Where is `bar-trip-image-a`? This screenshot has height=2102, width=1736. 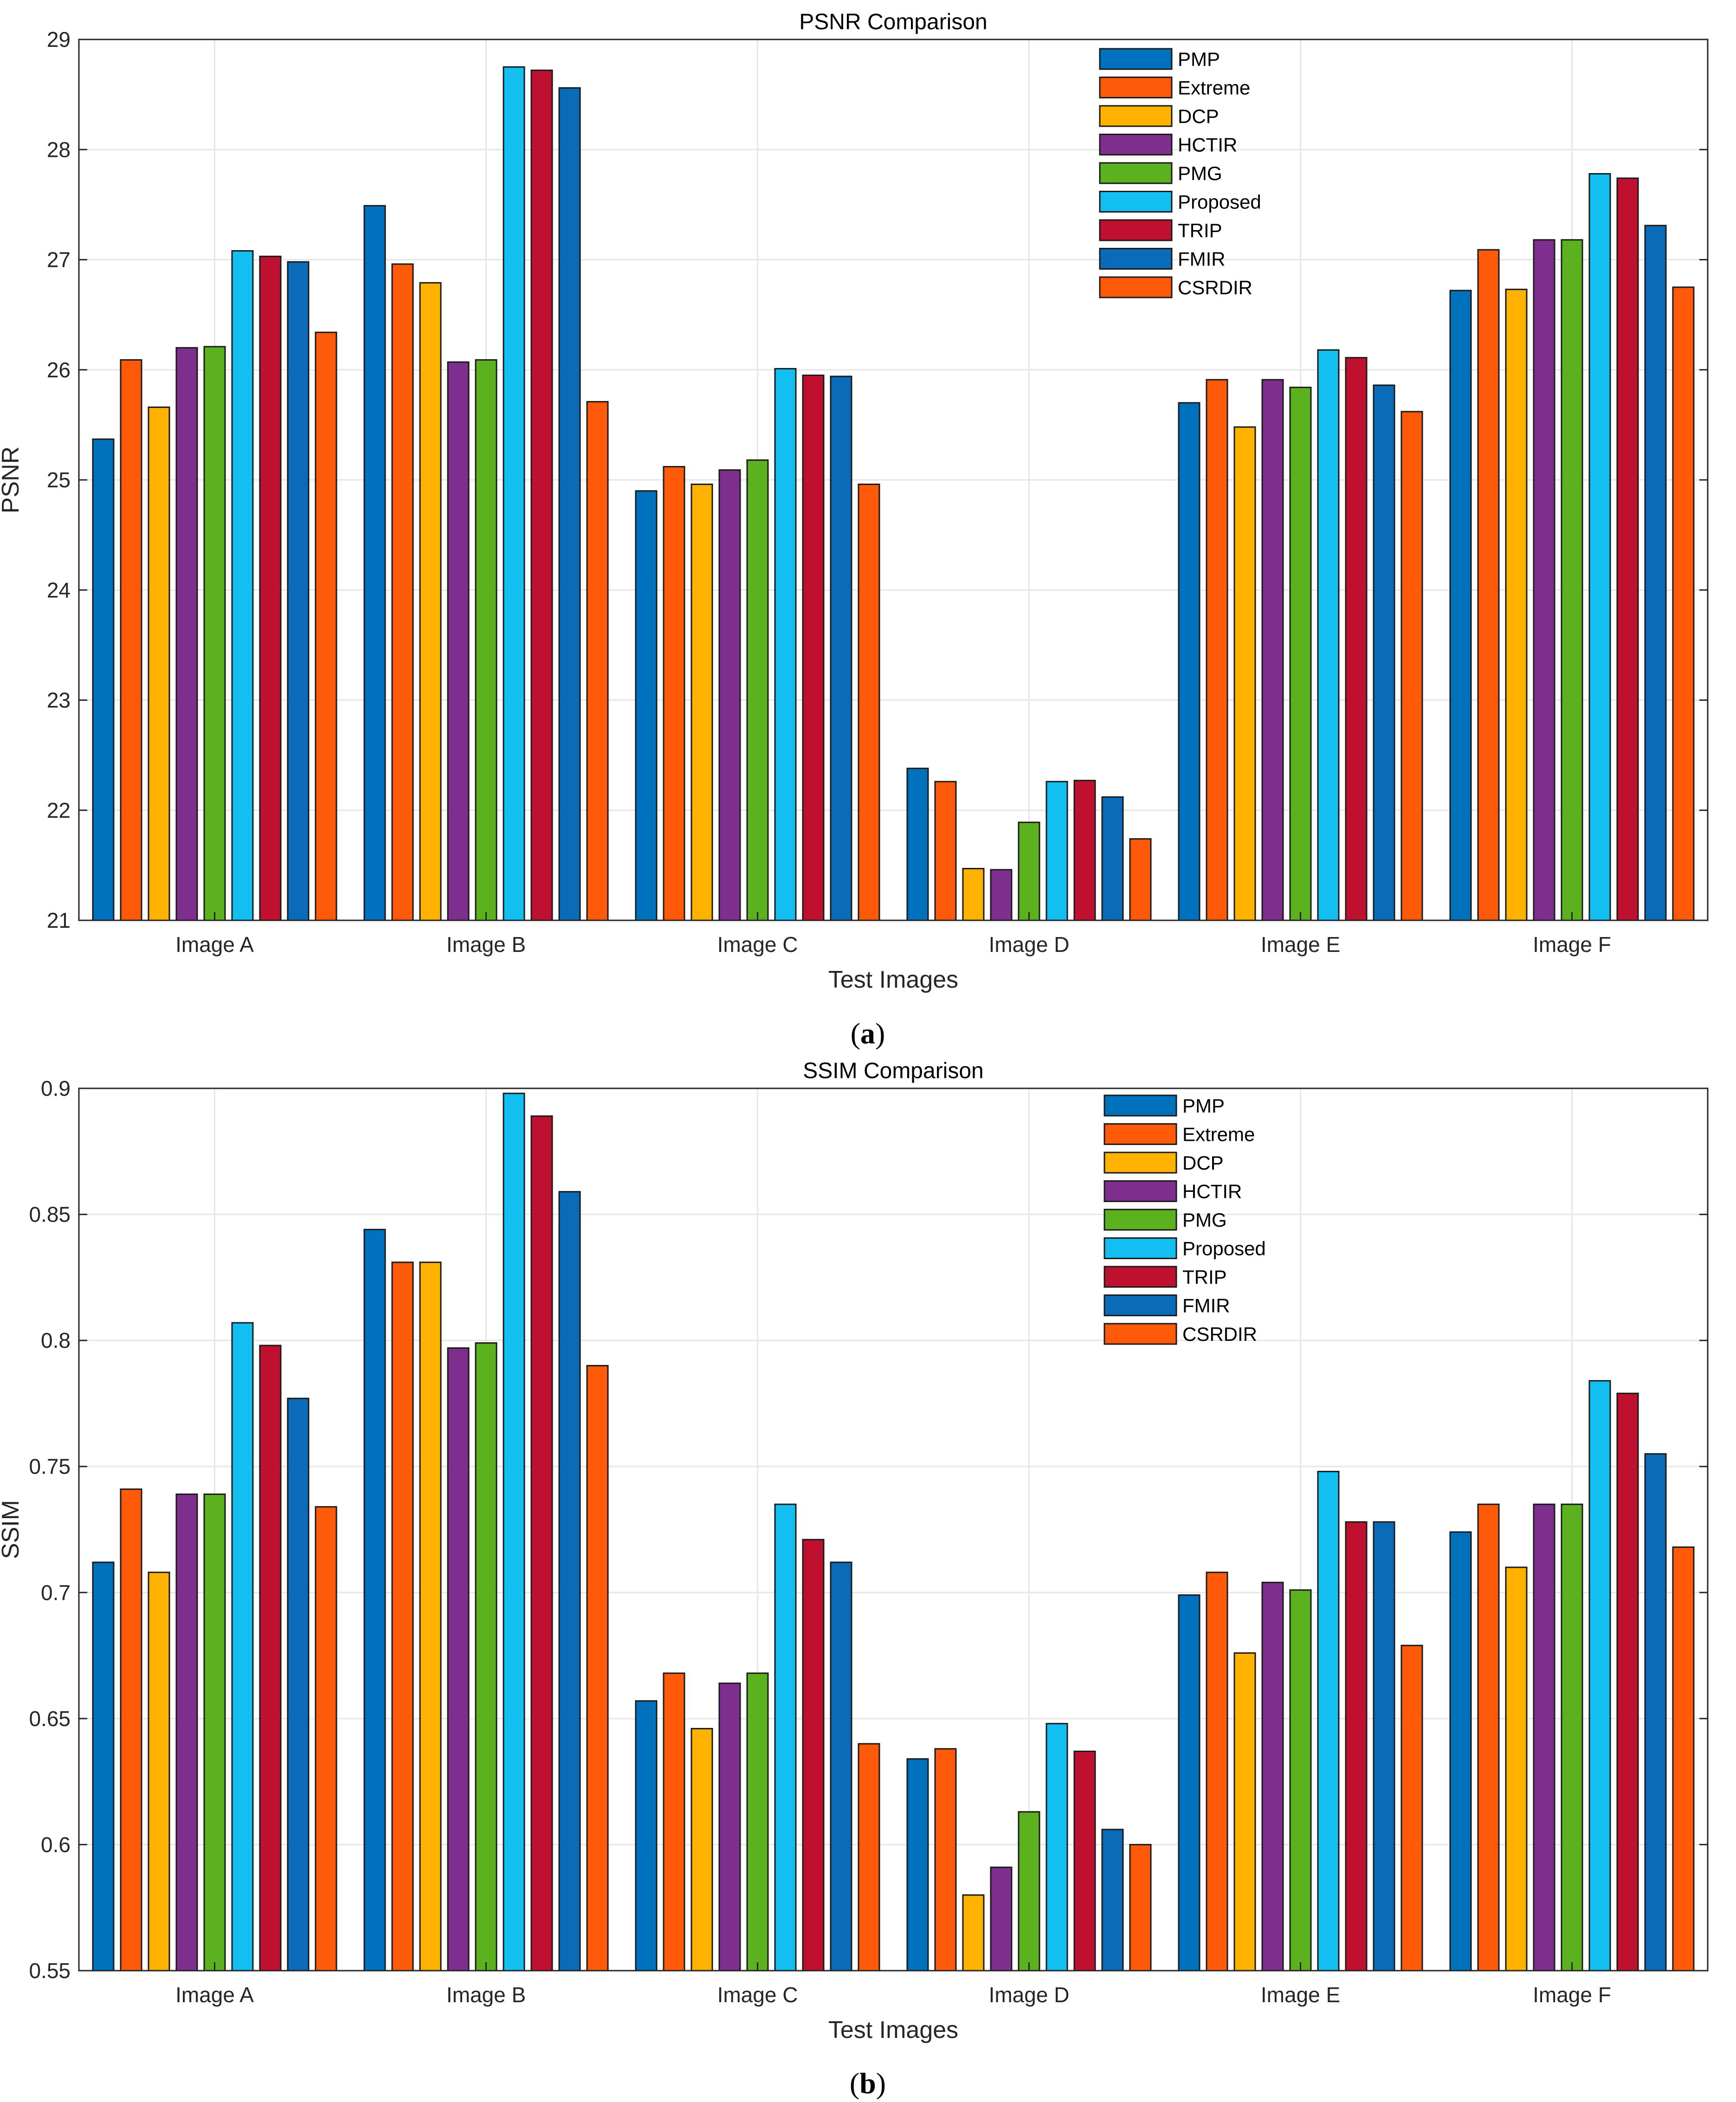 bar-trip-image-a is located at coordinates (270, 1658).